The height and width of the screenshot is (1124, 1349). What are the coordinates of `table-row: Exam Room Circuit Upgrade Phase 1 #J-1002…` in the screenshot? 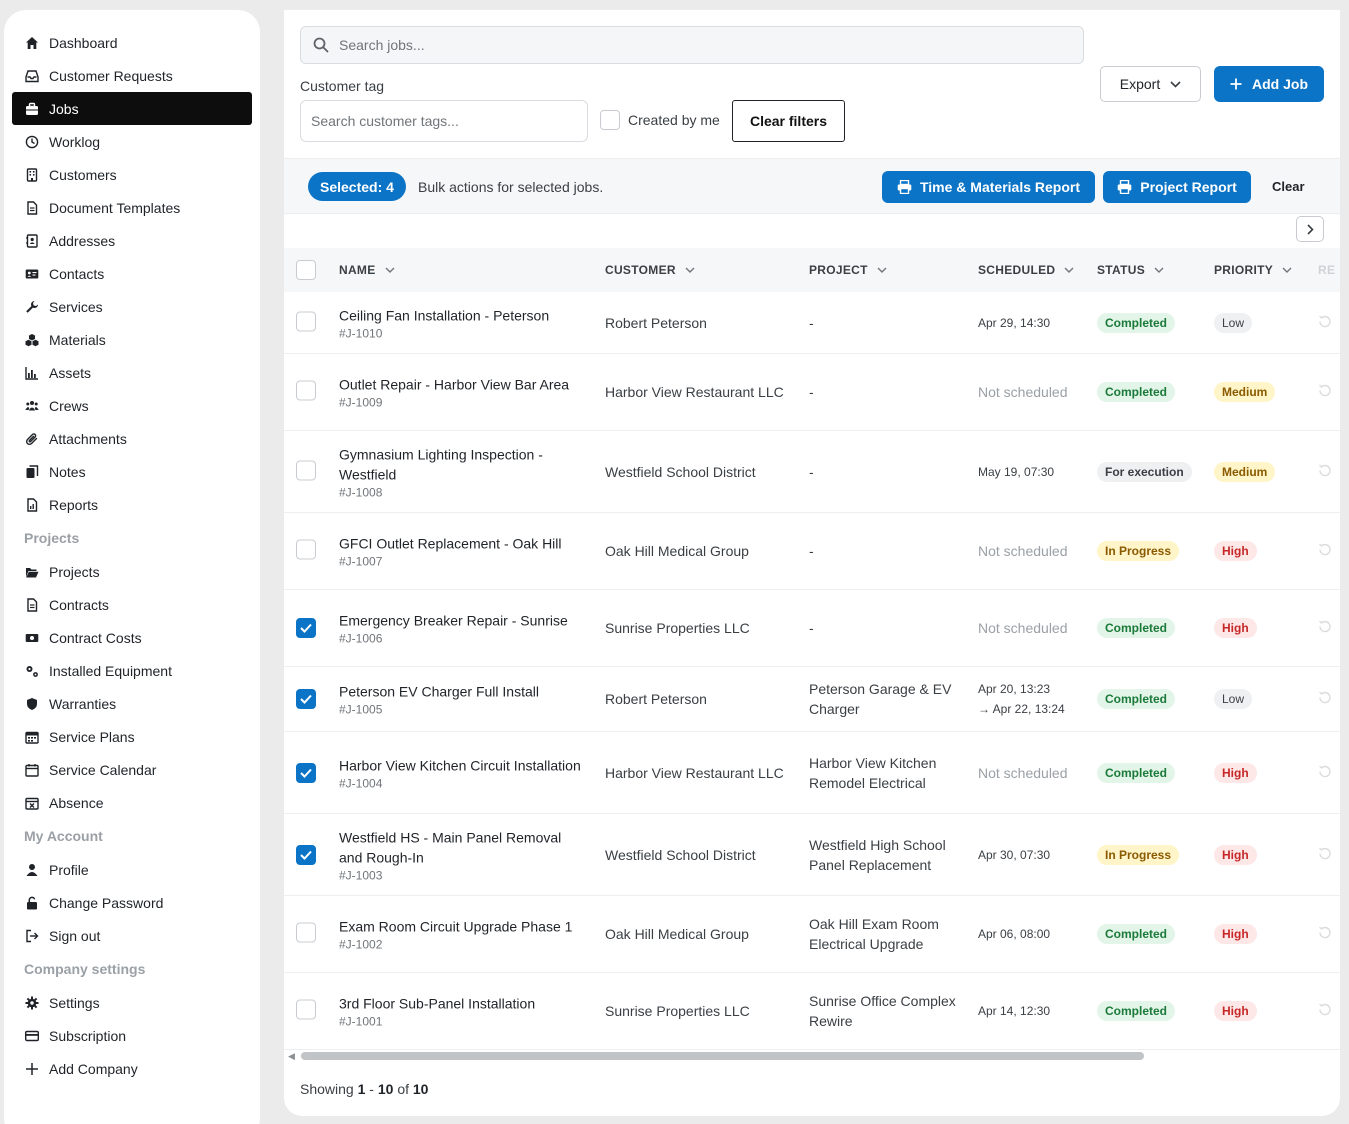 It's located at (812, 934).